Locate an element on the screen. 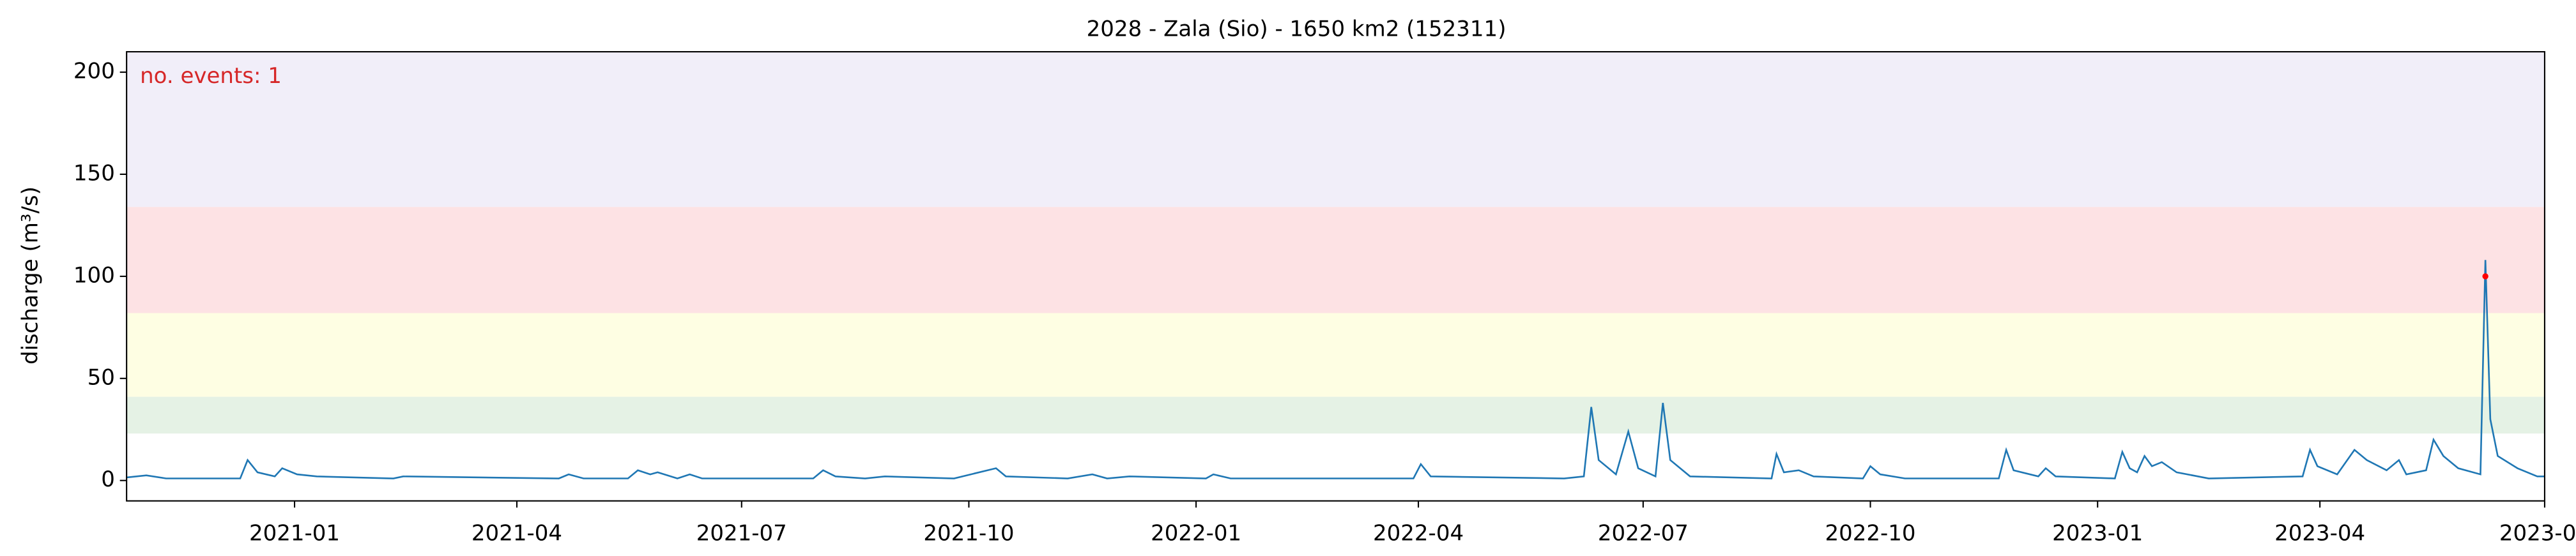 This screenshot has width=2576, height=556. y-tick-label: 200 is located at coordinates (94, 71).